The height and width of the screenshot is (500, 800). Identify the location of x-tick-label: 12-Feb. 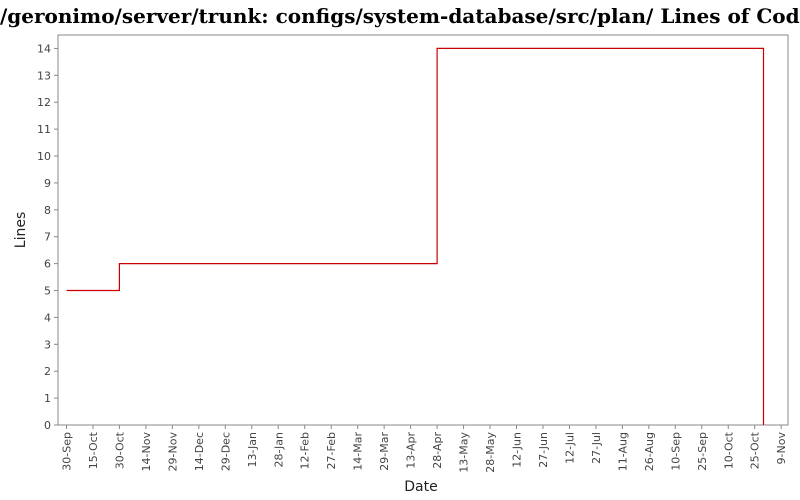
(305, 450).